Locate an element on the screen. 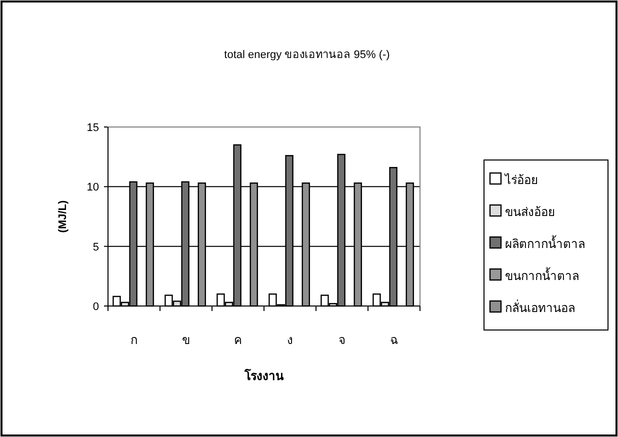 The width and height of the screenshot is (618, 437). x-tick-label: ก is located at coordinates (134, 340).